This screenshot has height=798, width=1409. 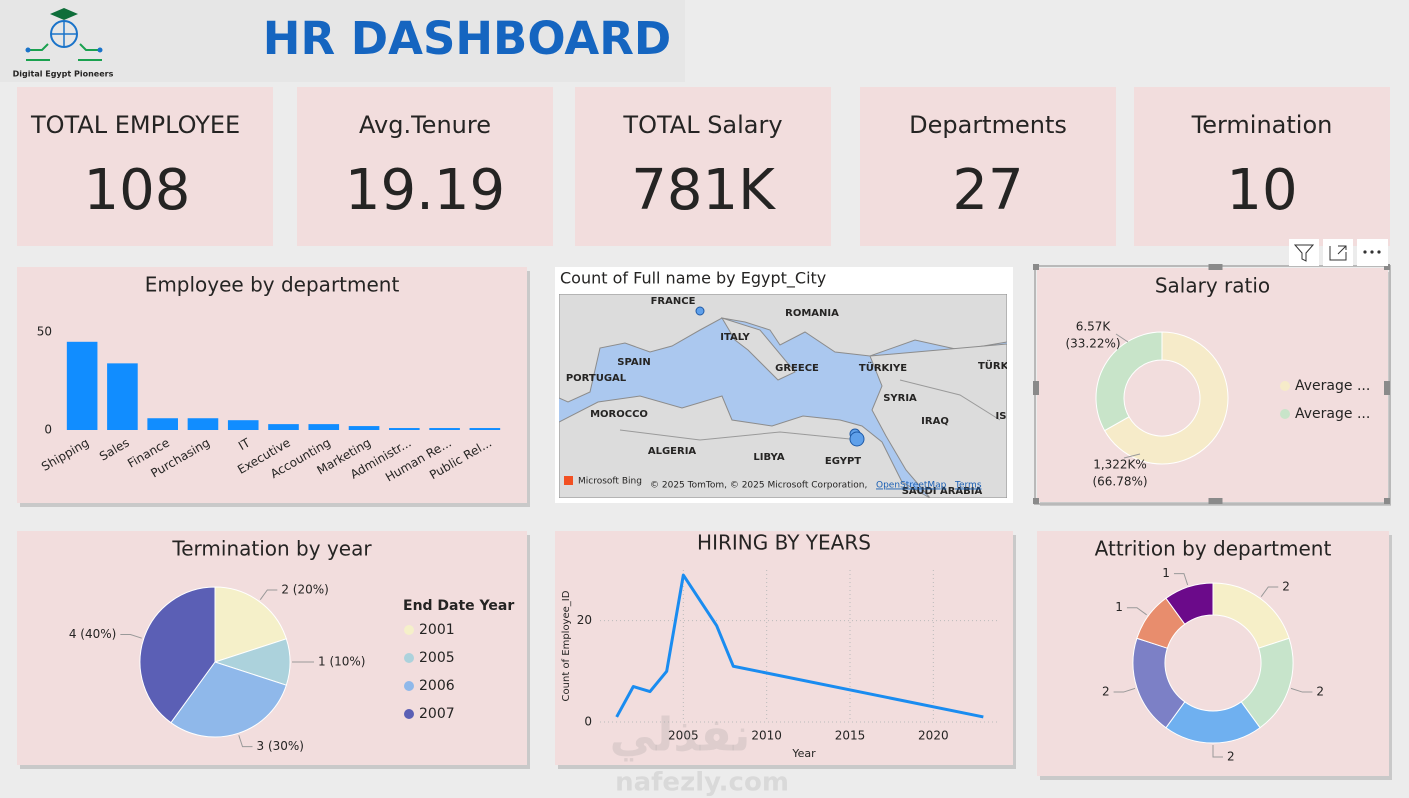 What do you see at coordinates (850, 736) in the screenshot?
I see `x-tick-label: 2015` at bounding box center [850, 736].